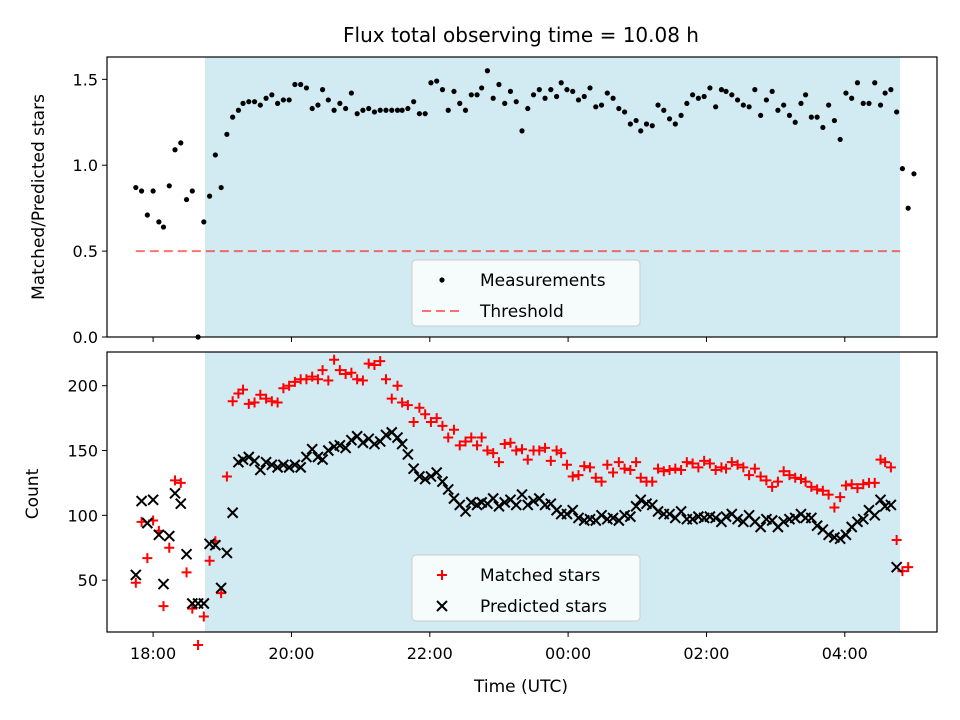 Image resolution: width=960 pixels, height=720 pixels. I want to click on legend-box, so click(526, 588).